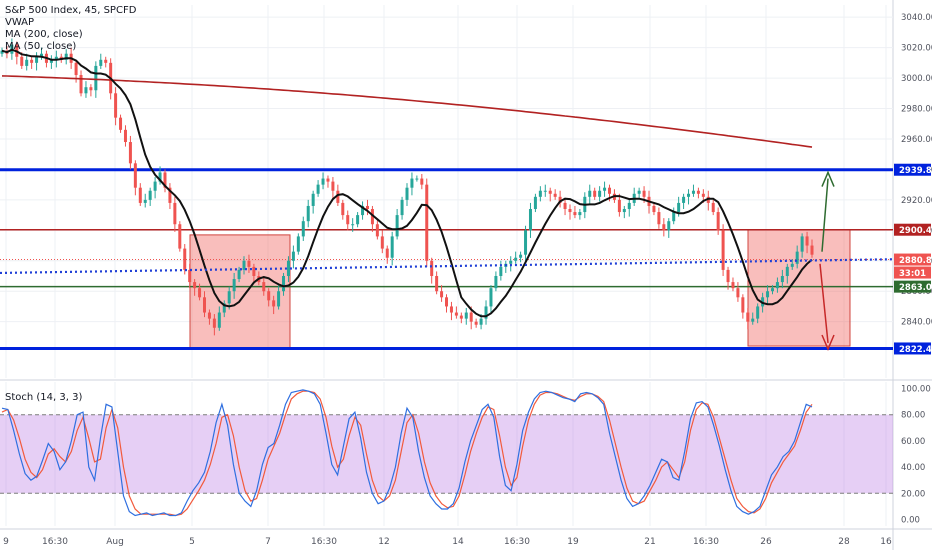  What do you see at coordinates (41, 46) in the screenshot?
I see `legend-ma50: MA (50, close)` at bounding box center [41, 46].